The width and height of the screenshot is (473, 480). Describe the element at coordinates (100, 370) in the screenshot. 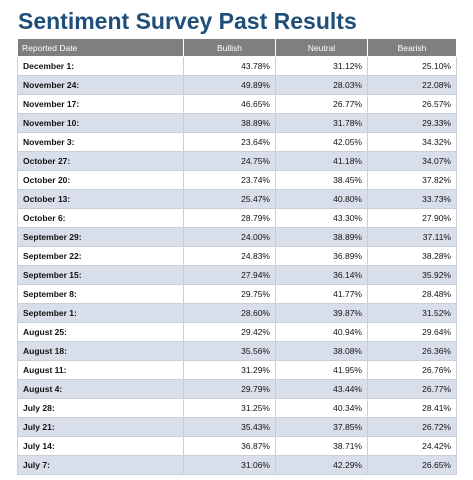

I see `cell-reported-date: August 11:` at that location.